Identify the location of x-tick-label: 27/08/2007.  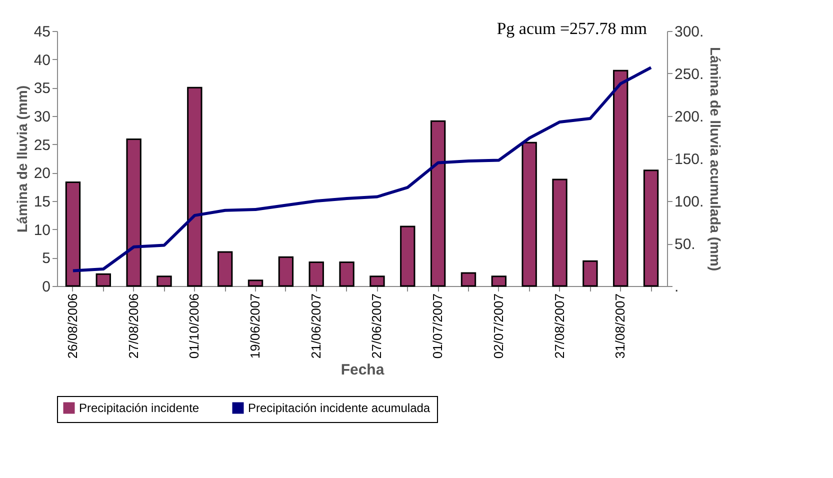
(559, 326).